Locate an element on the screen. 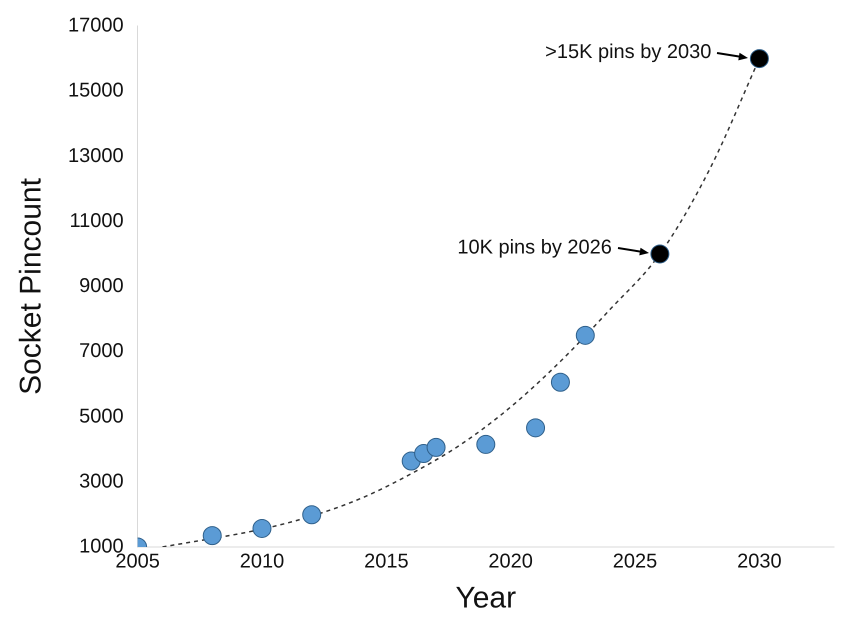 This screenshot has height=627, width=856. y-tick-label: 13000 is located at coordinates (96, 155).